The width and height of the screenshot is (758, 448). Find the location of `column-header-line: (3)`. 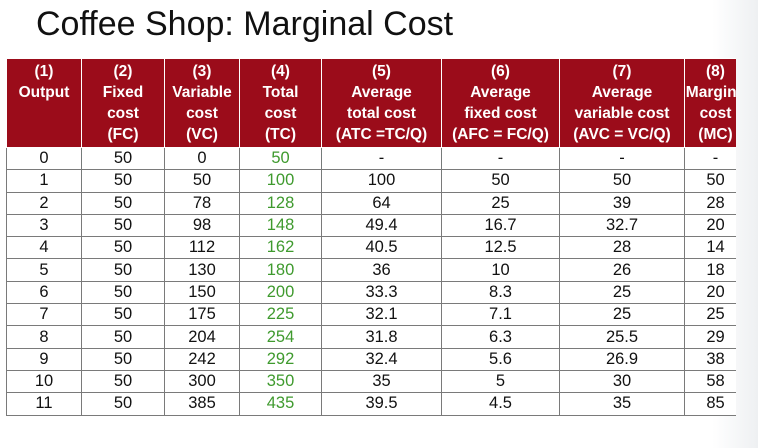

column-header-line: (3) is located at coordinates (202, 71).